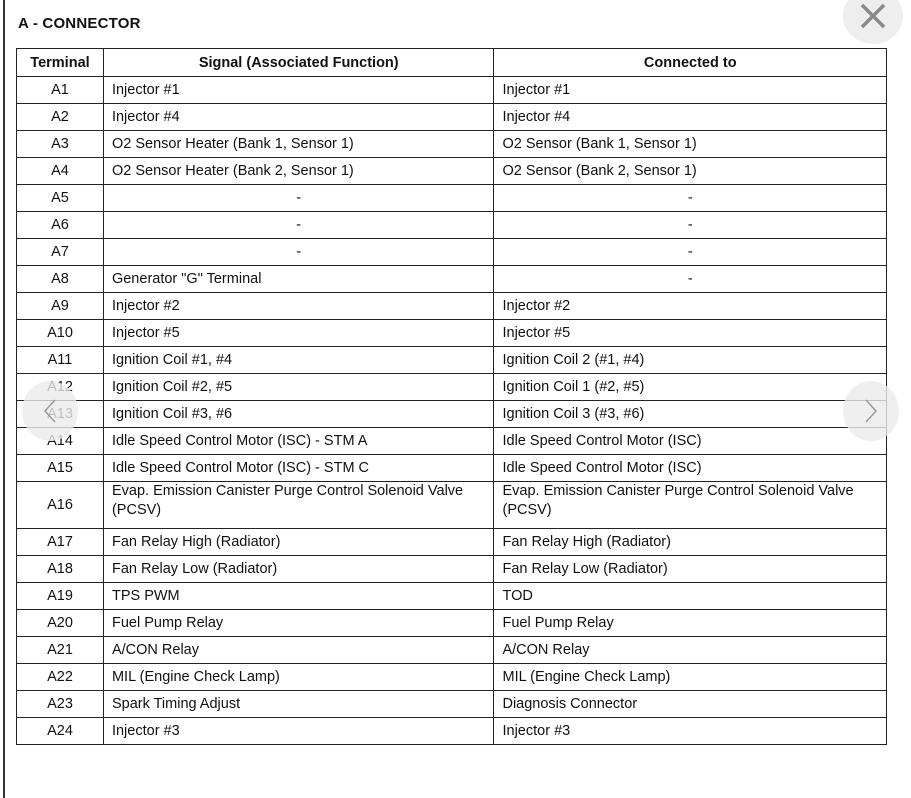  I want to click on signal-cell: TPS PWM, so click(298, 596).